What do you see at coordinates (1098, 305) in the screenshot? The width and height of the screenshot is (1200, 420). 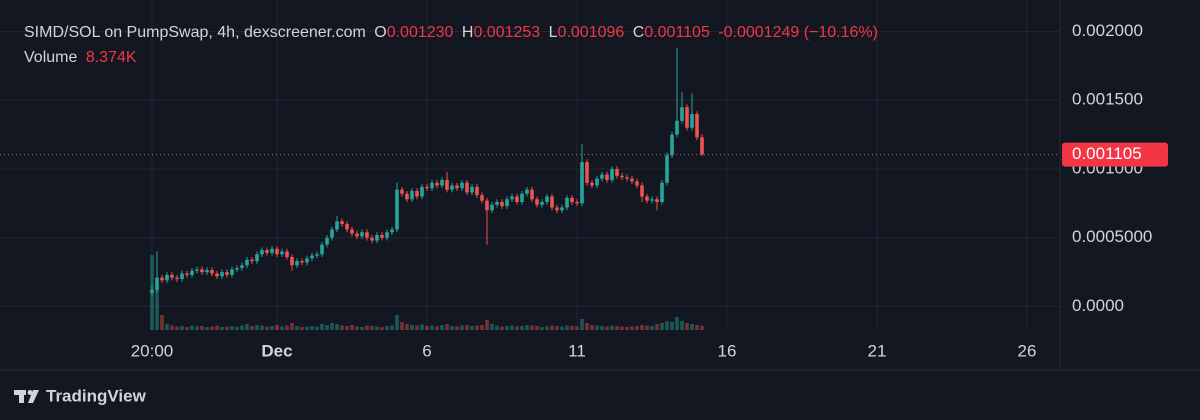 I see `y-tick-label: 0.0000` at bounding box center [1098, 305].